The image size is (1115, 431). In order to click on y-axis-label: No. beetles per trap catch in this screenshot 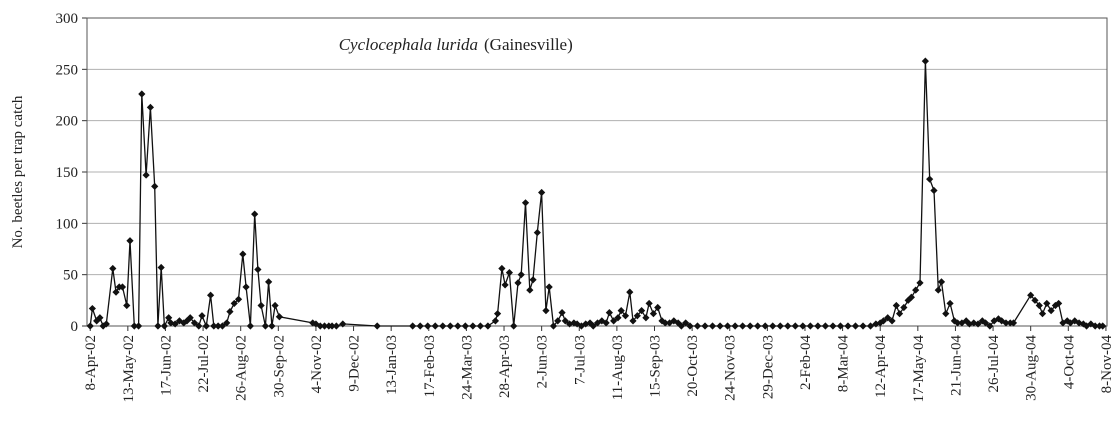, I will do `click(18, 171)`.